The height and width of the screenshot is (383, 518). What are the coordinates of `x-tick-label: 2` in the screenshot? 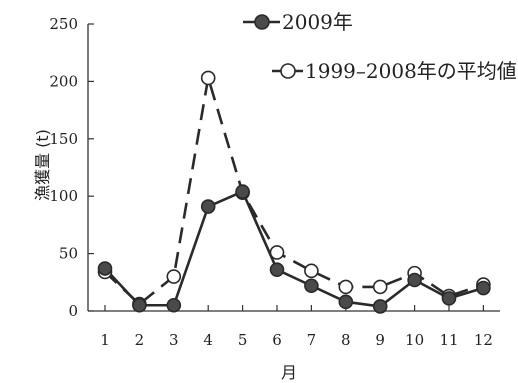 It's located at (140, 340).